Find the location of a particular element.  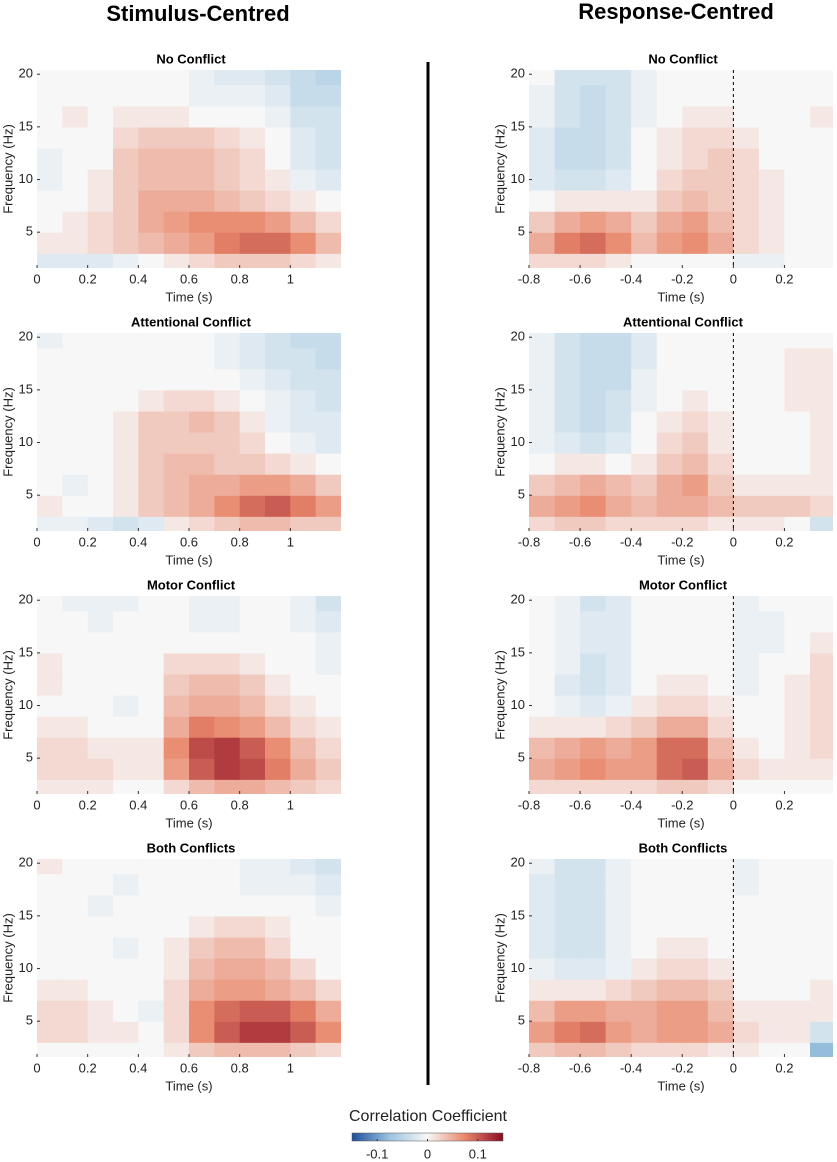

x-tick-label: 0 is located at coordinates (733, 1067).